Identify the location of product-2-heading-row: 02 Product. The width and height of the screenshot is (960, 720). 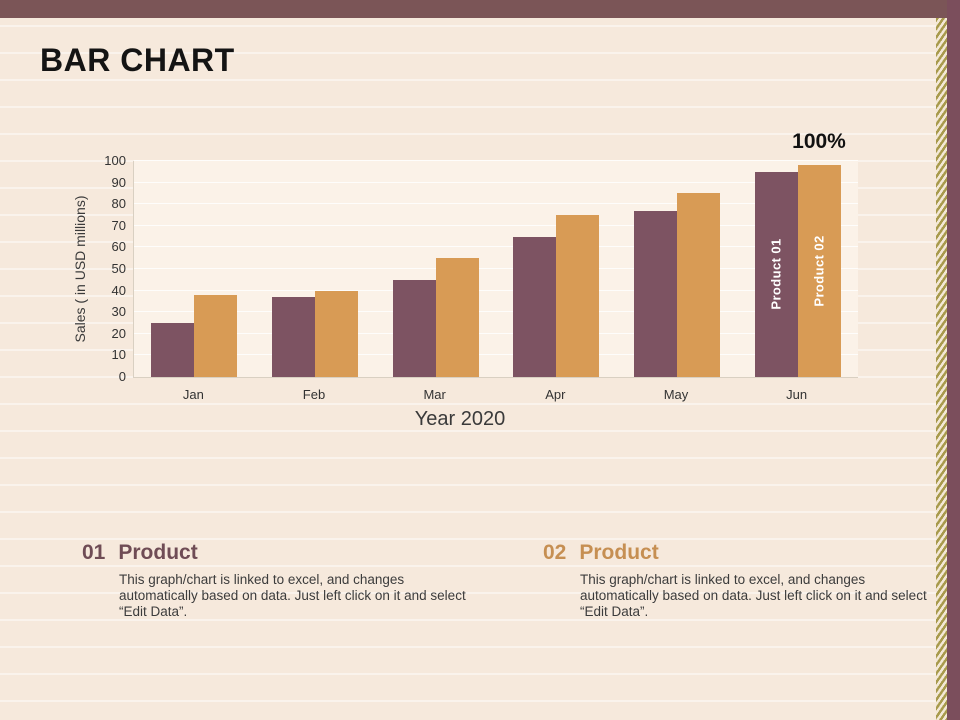
(737, 553).